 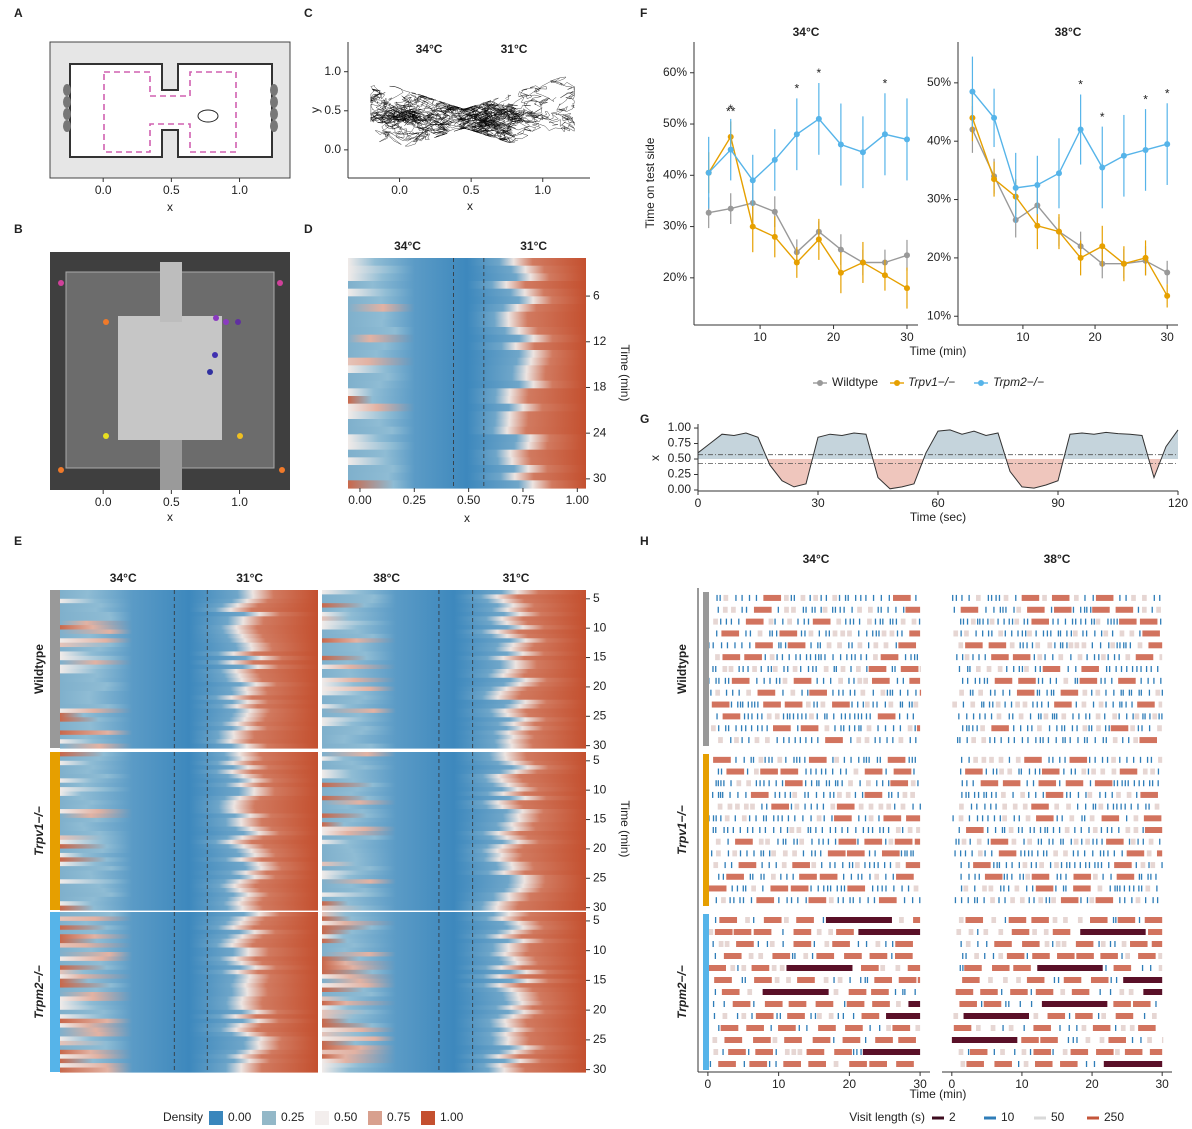 I want to click on x-tick-label: 30, so click(x=907, y=337).